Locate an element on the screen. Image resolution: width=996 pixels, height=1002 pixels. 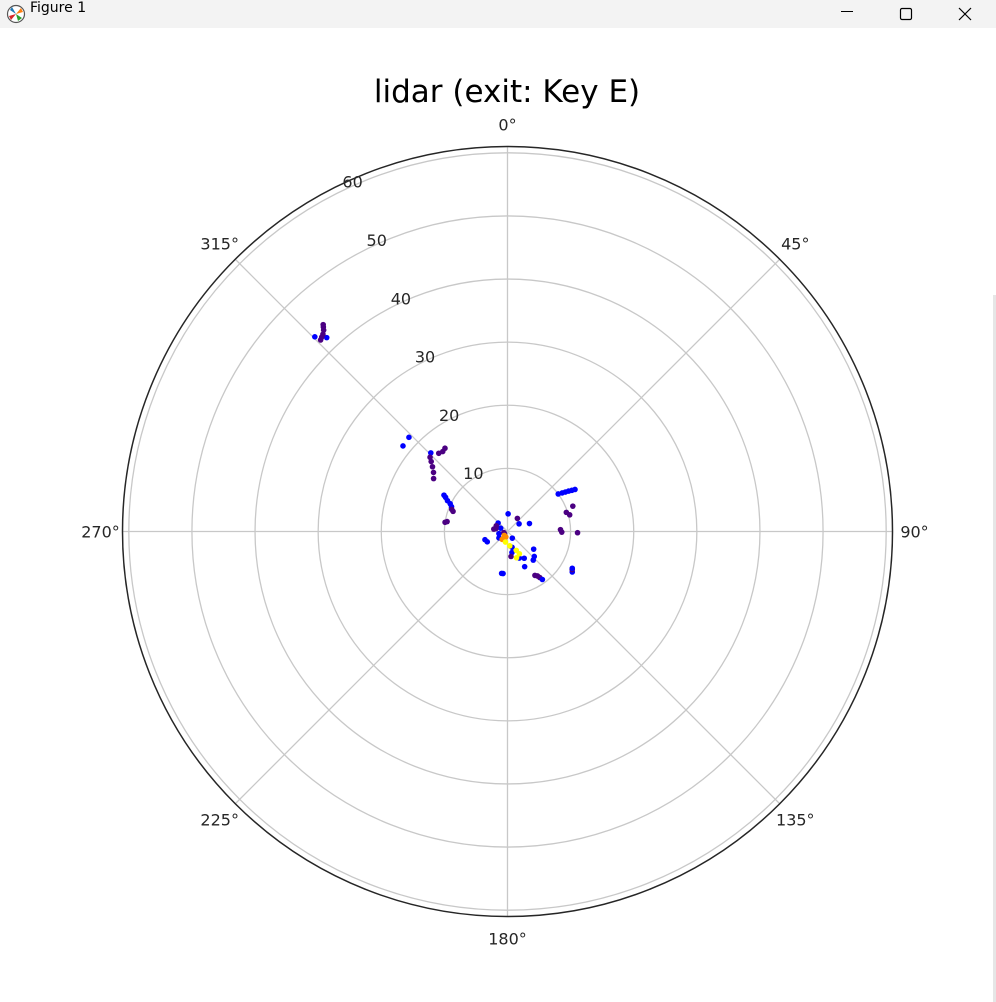
r-gridline is located at coordinates (507, 531).